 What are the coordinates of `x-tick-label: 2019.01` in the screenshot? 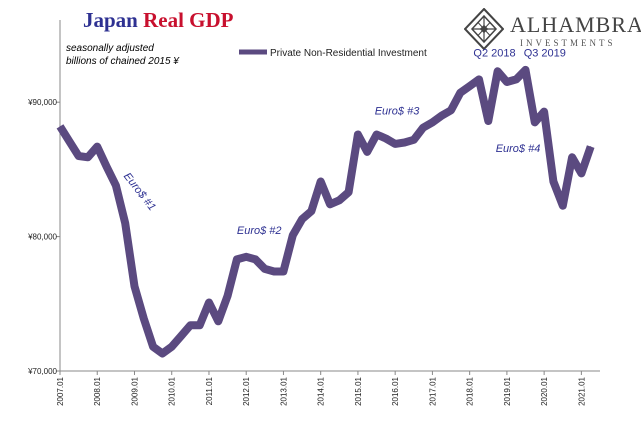 It's located at (507, 390).